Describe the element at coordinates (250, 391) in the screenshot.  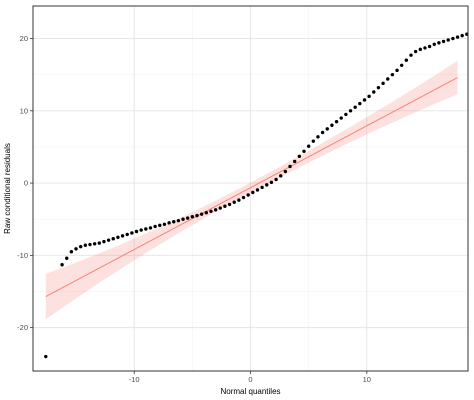
I see `x-axis-title: Normal quantiles` at that location.